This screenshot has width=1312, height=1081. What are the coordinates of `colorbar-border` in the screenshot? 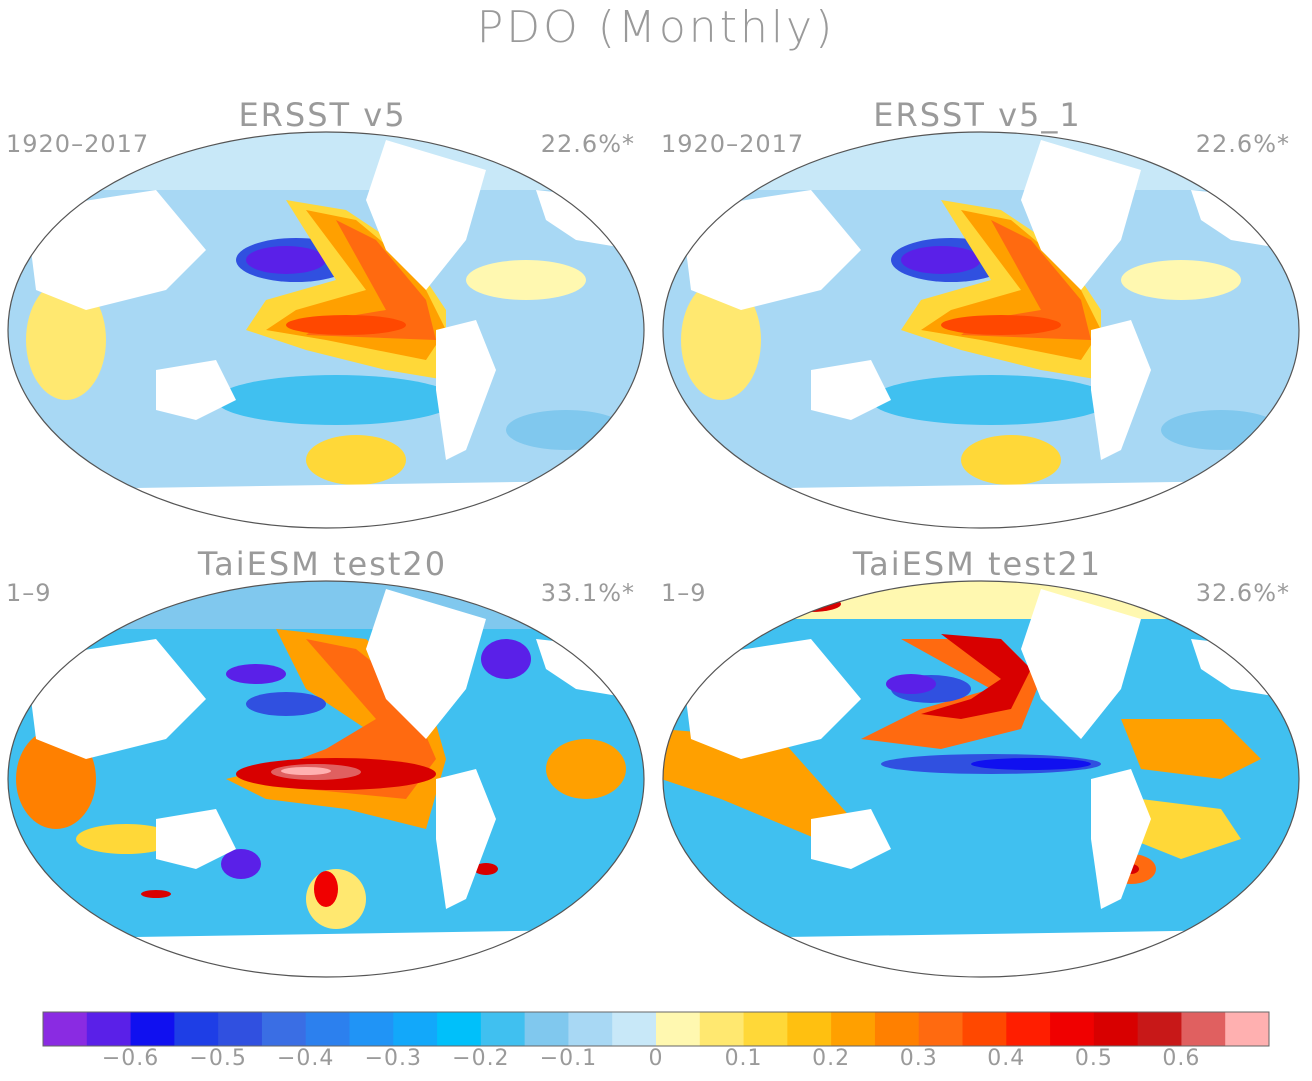 It's located at (656, 1029).